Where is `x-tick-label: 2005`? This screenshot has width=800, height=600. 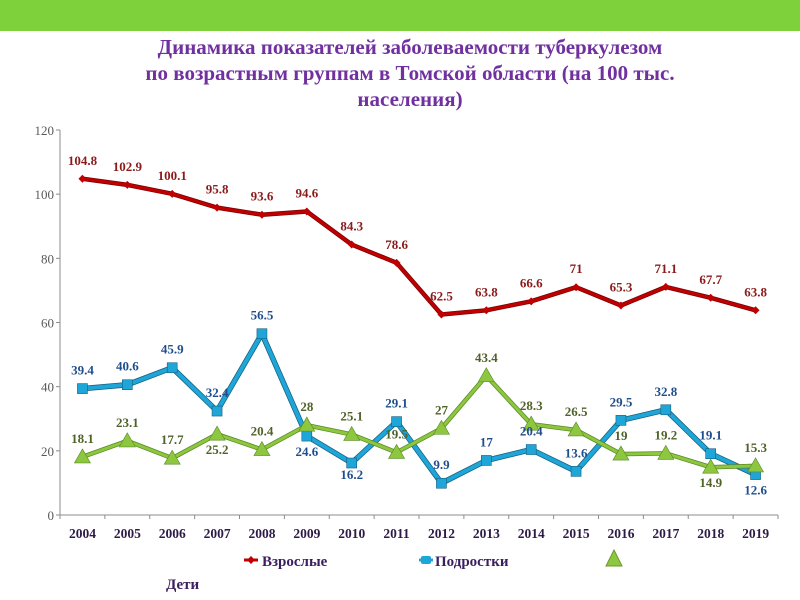 x-tick-label: 2005 is located at coordinates (127, 533).